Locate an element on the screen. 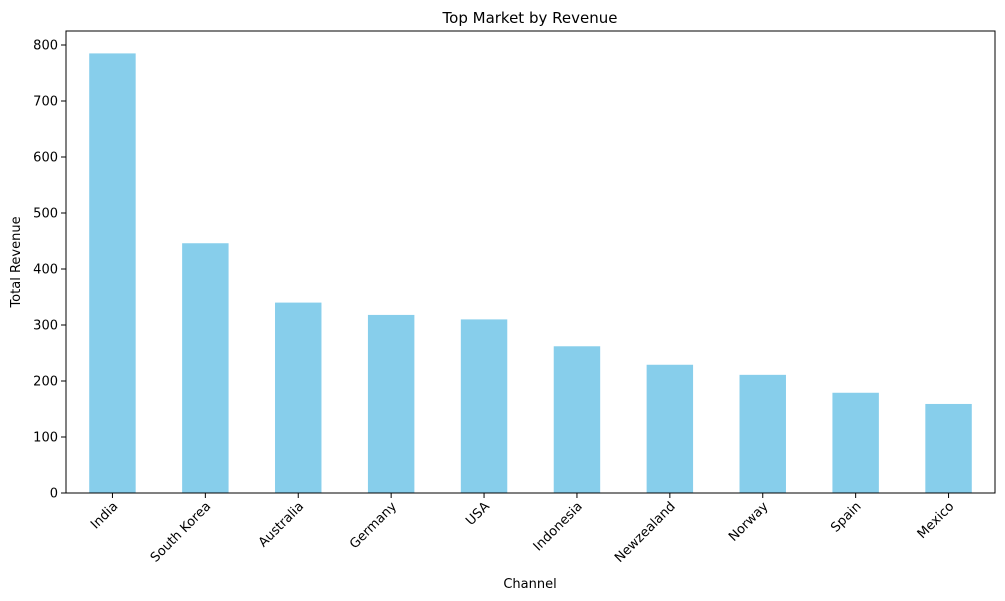 This screenshot has width=1005, height=601. x-tick-label: Germany is located at coordinates (373, 525).